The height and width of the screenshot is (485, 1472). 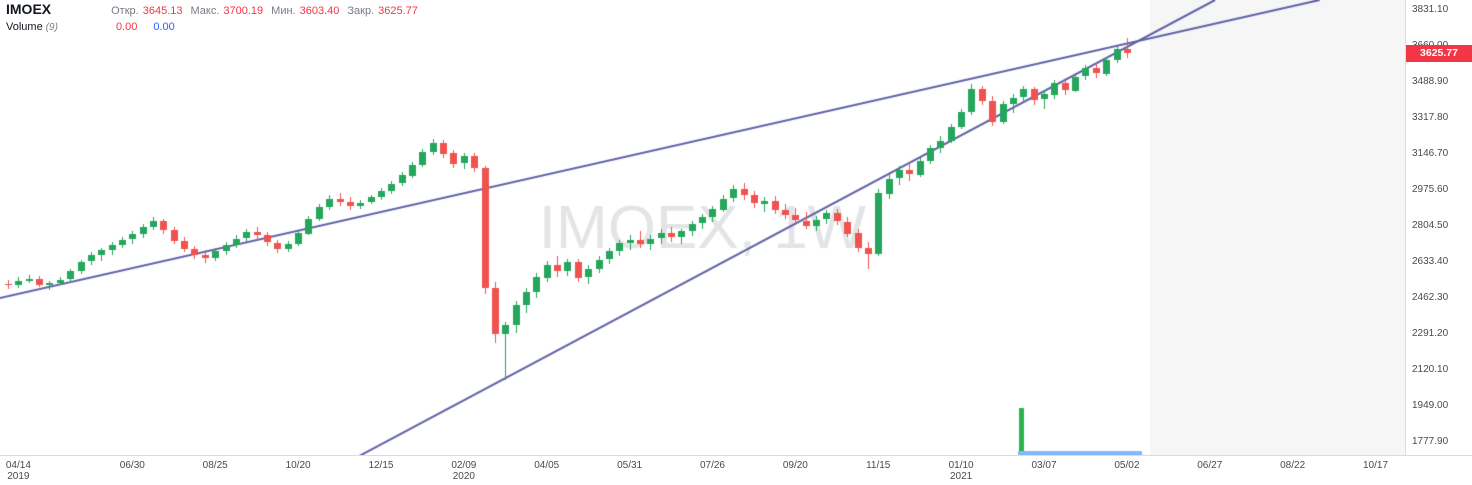 What do you see at coordinates (125, 11) in the screenshot?
I see `open-label: Откр.` at bounding box center [125, 11].